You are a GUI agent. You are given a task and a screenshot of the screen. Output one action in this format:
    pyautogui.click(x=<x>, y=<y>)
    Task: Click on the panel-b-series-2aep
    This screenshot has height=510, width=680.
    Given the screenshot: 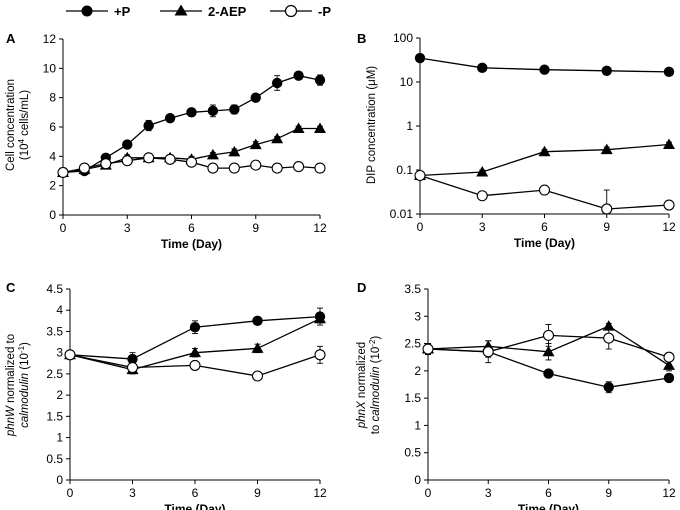 What is the action you would take?
    pyautogui.click(x=544, y=159)
    